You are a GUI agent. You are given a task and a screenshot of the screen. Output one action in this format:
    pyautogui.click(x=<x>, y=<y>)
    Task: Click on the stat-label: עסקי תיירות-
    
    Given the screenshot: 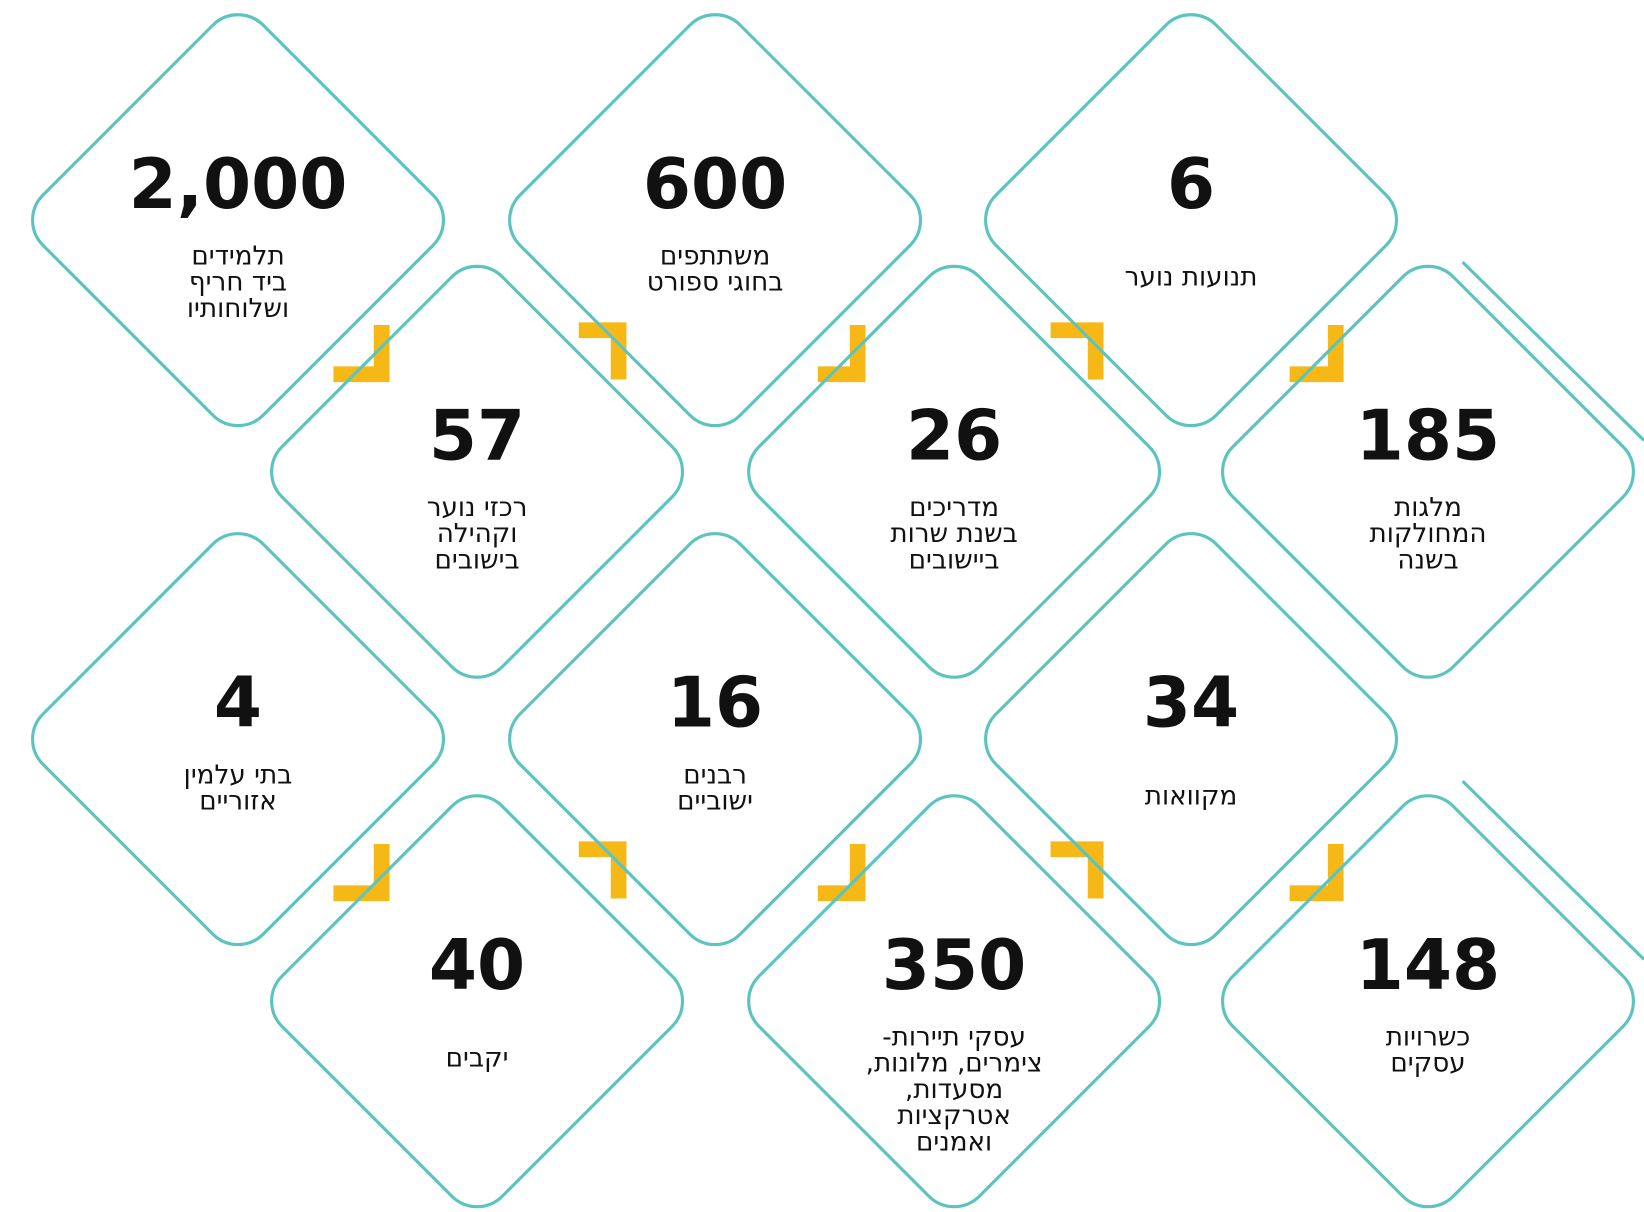 What is the action you would take?
    pyautogui.click(x=954, y=1037)
    